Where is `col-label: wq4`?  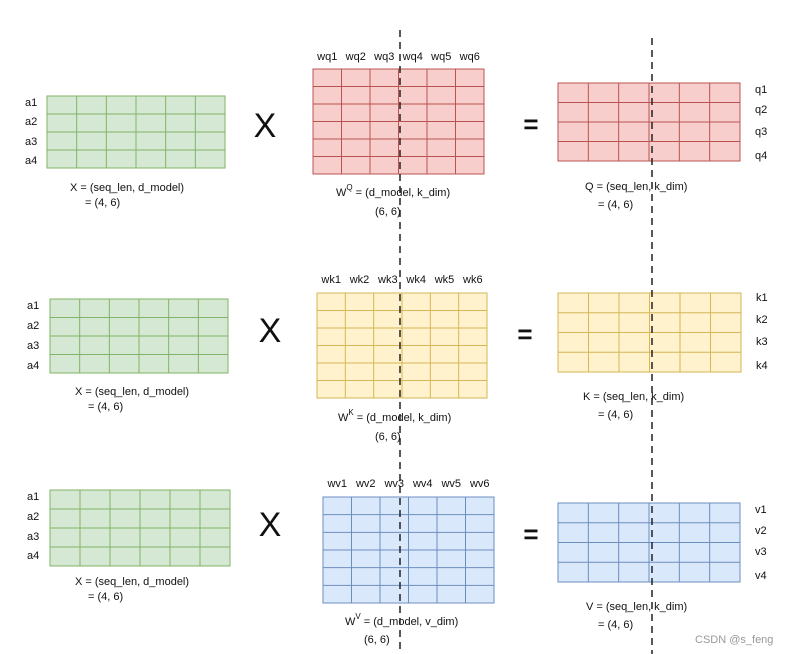 col-label: wq4 is located at coordinates (412, 57).